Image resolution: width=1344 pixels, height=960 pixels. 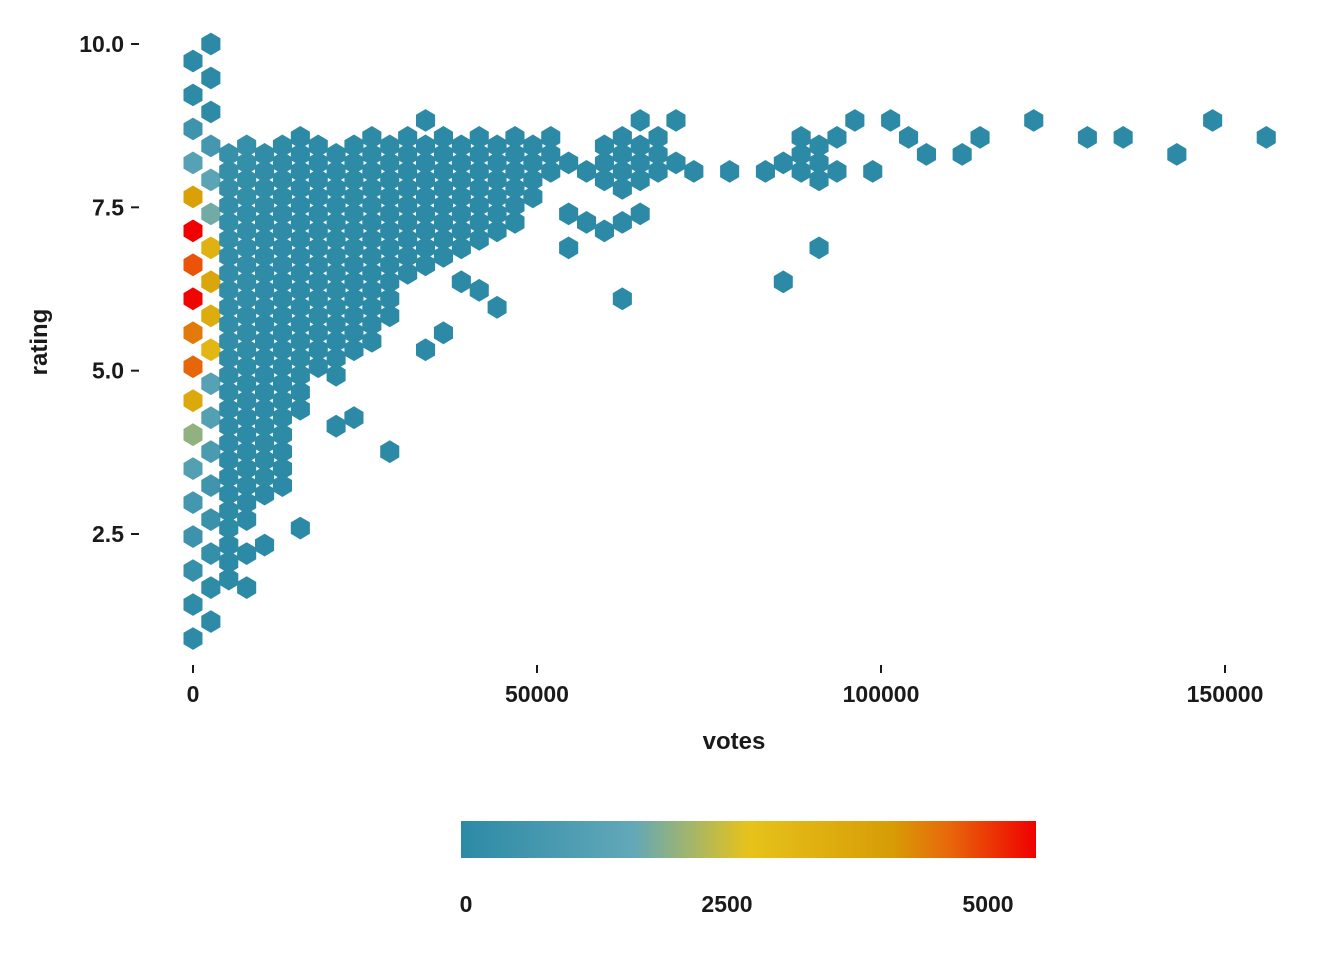 What do you see at coordinates (881, 694) in the screenshot?
I see `x-tick-label: 100000` at bounding box center [881, 694].